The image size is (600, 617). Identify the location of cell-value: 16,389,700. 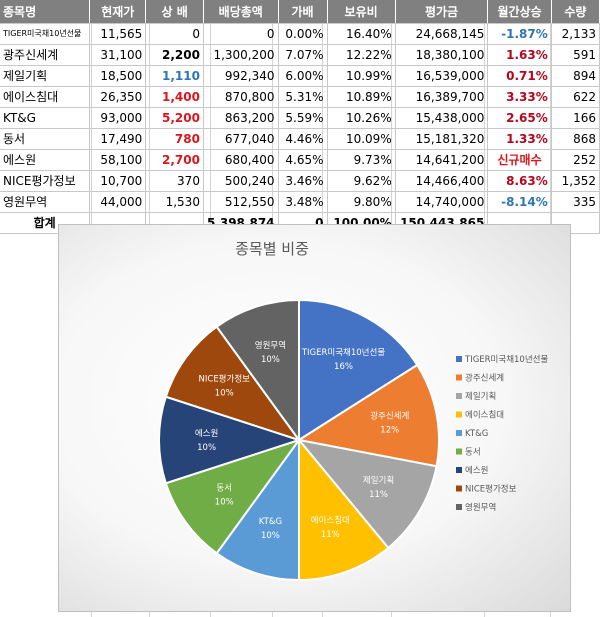
(442, 97).